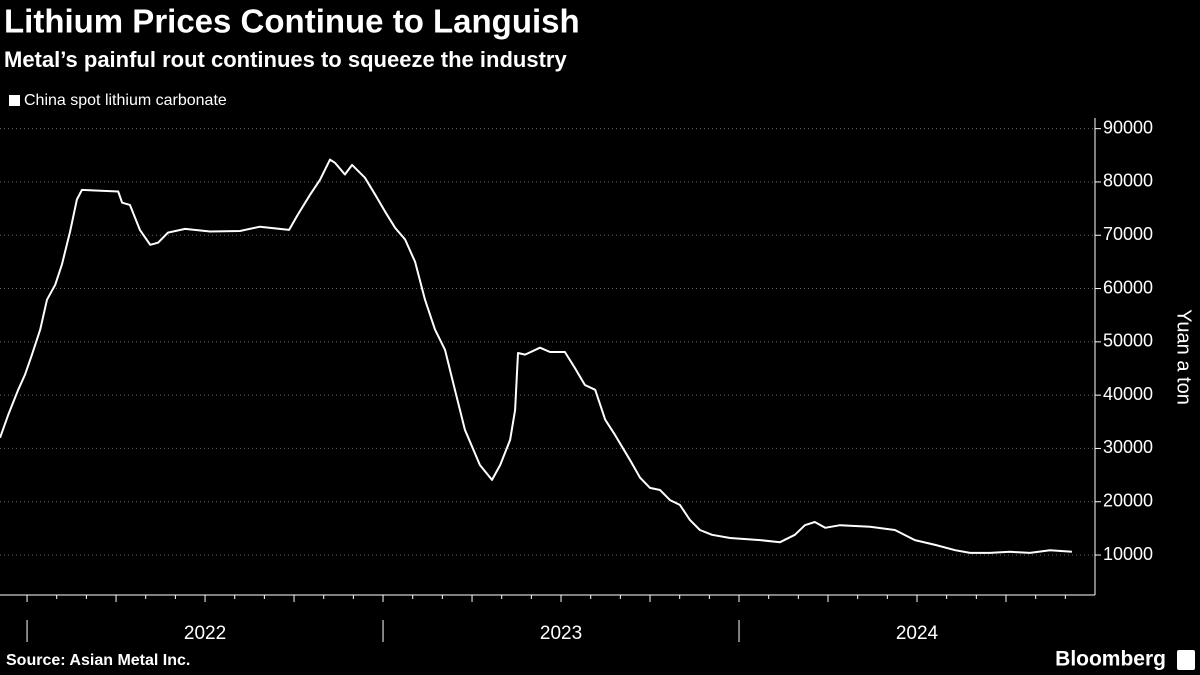 This screenshot has height=675, width=1200. What do you see at coordinates (14, 100) in the screenshot?
I see `legend-swatch` at bounding box center [14, 100].